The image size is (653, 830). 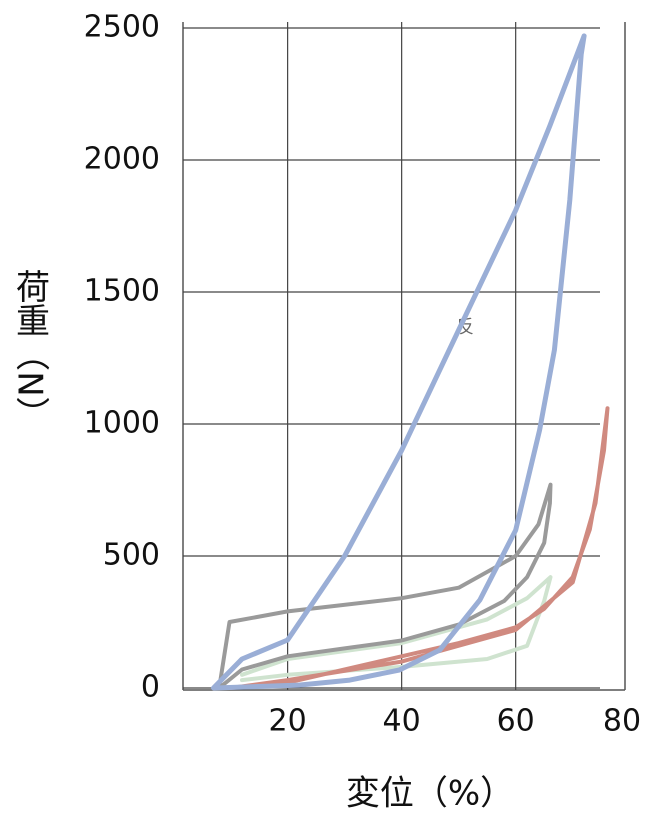 I want to click on x-axis-label: 変位（%）, so click(x=430, y=794).